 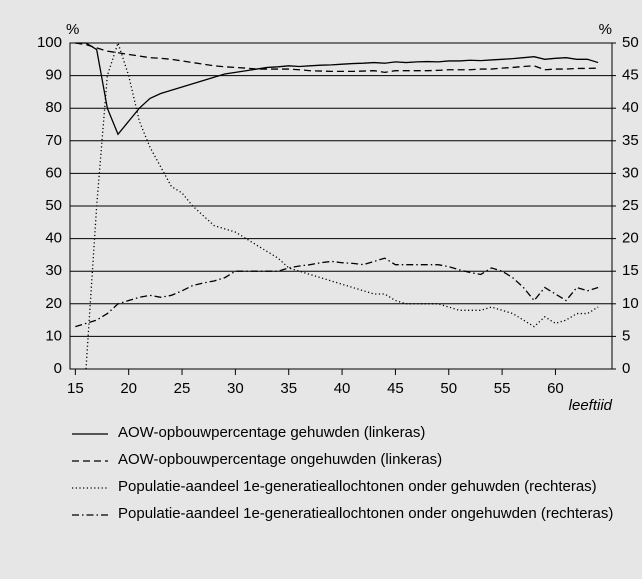 I want to click on y-tick-label: 50, so click(x=53, y=205).